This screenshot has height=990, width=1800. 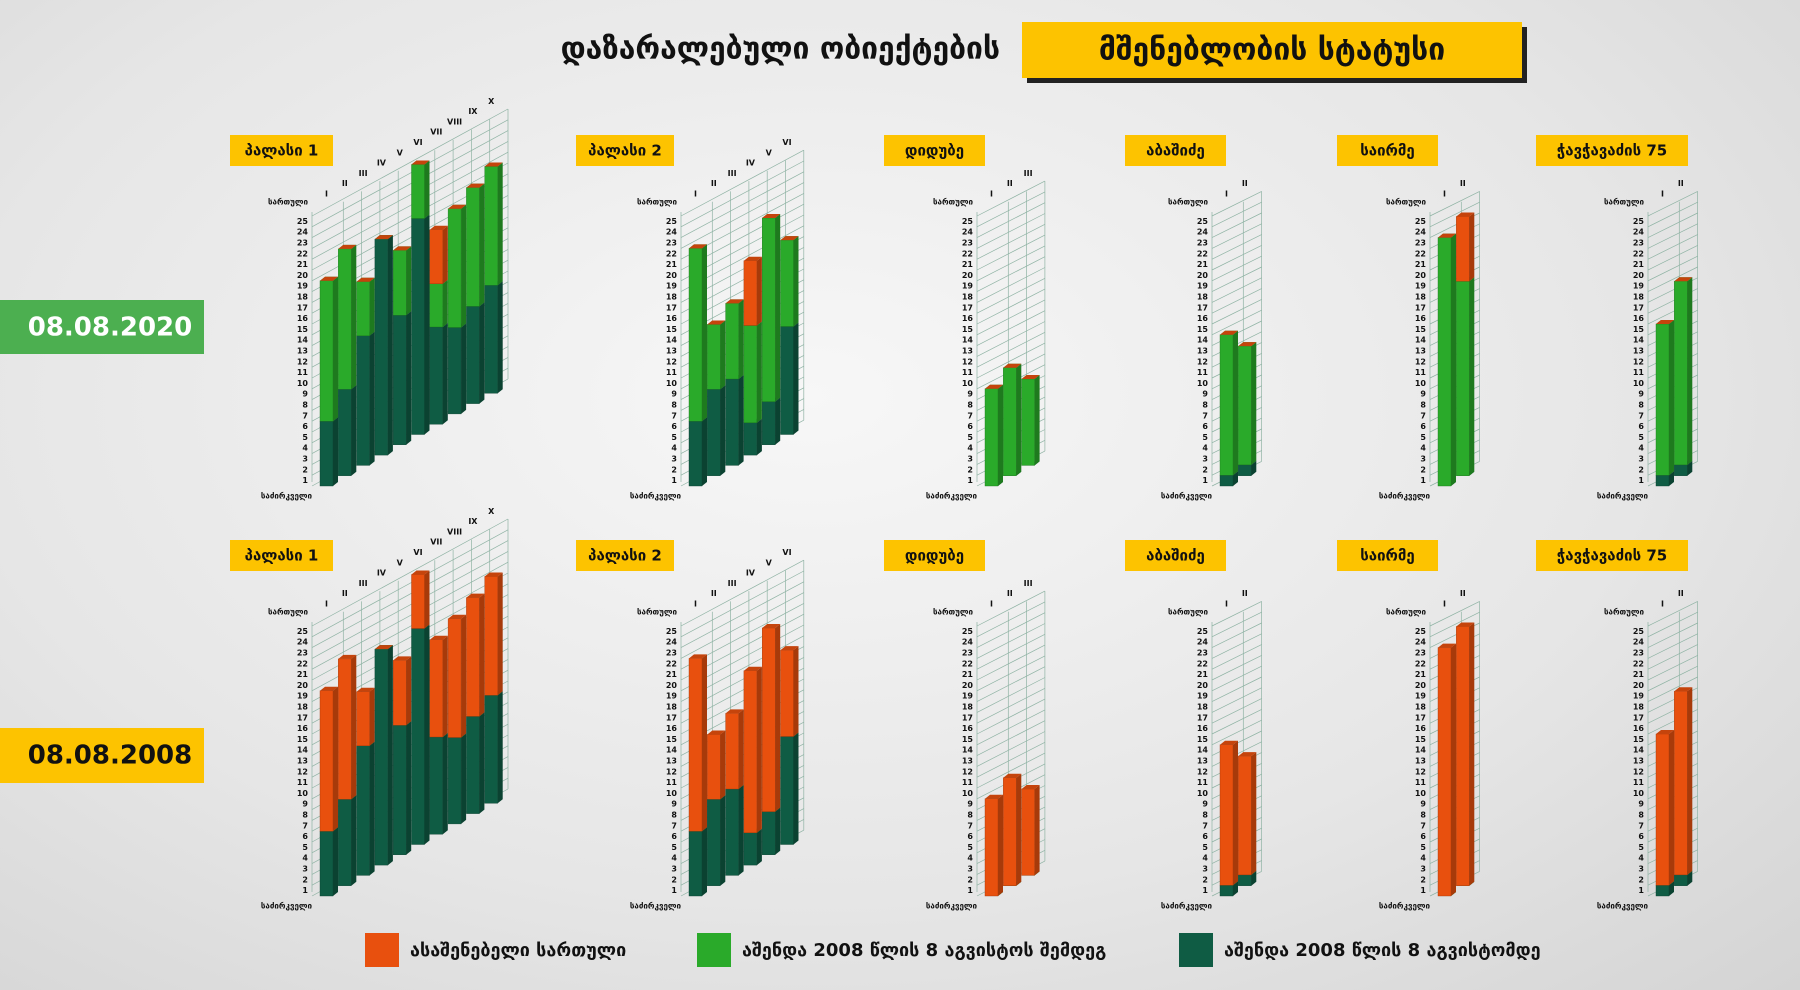 What do you see at coordinates (970, 804) in the screenshot?
I see `y-tick-label: 9` at bounding box center [970, 804].